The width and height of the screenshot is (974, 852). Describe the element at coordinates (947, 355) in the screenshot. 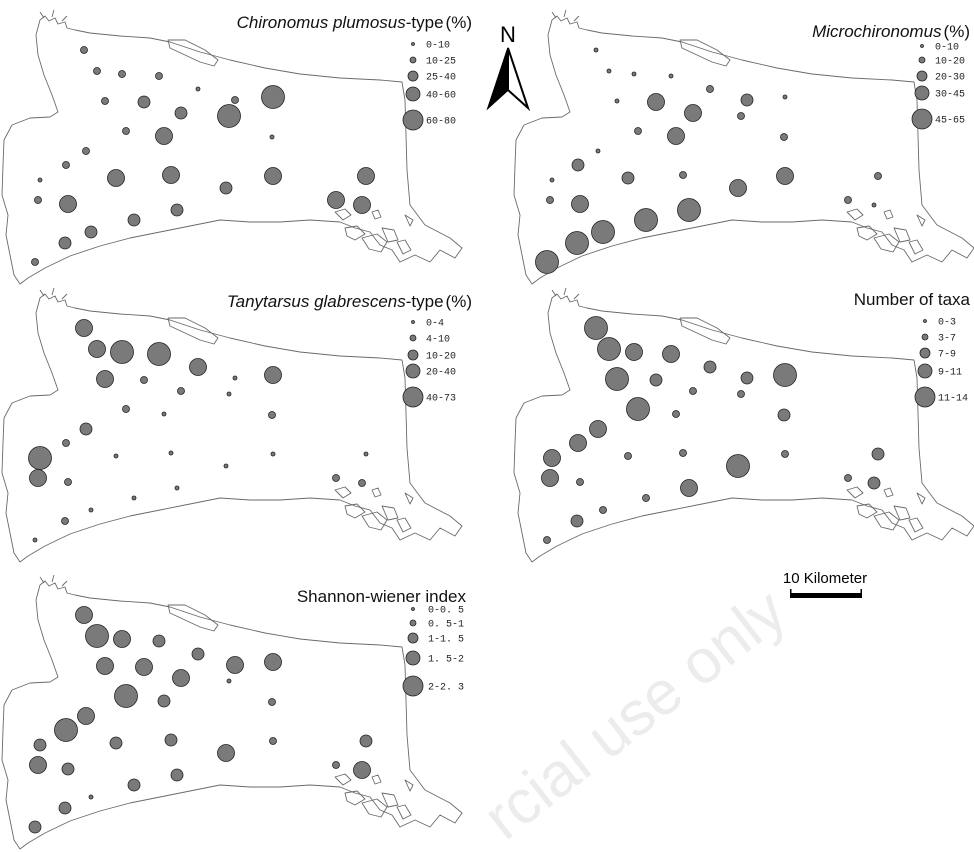

I see `legend-label: 7-9` at that location.